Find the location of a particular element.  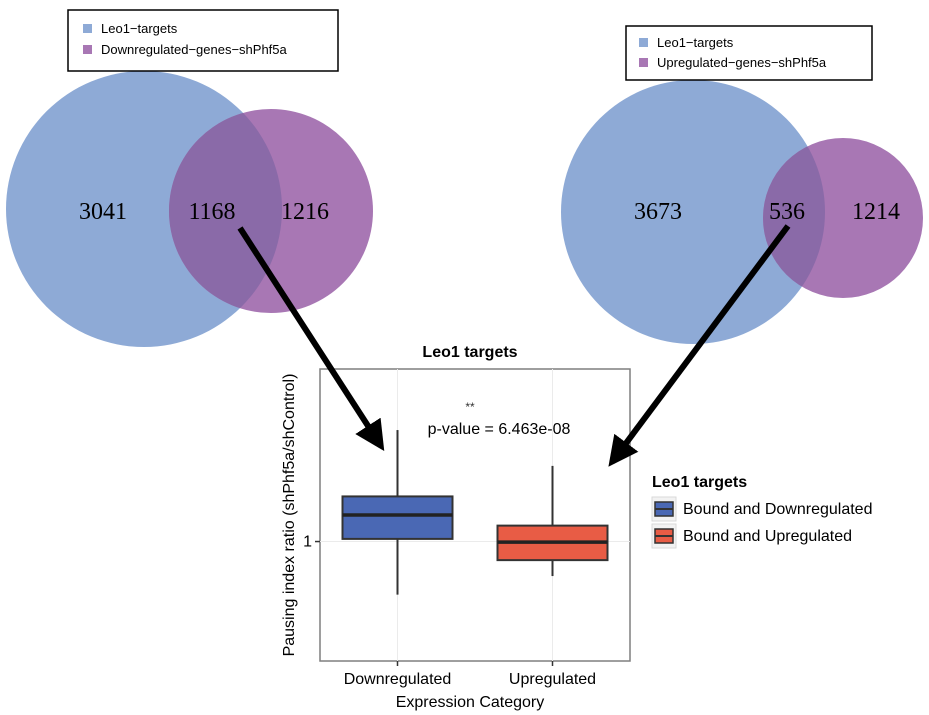

venn-left-legend-genes: Downregulated−genes−shPhf5a is located at coordinates (194, 49).